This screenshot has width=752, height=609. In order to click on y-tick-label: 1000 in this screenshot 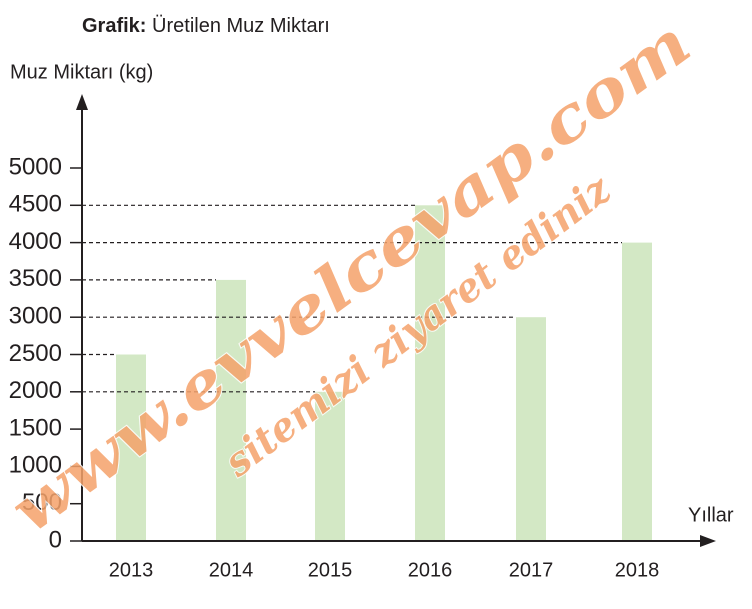, I will do `click(35, 465)`.